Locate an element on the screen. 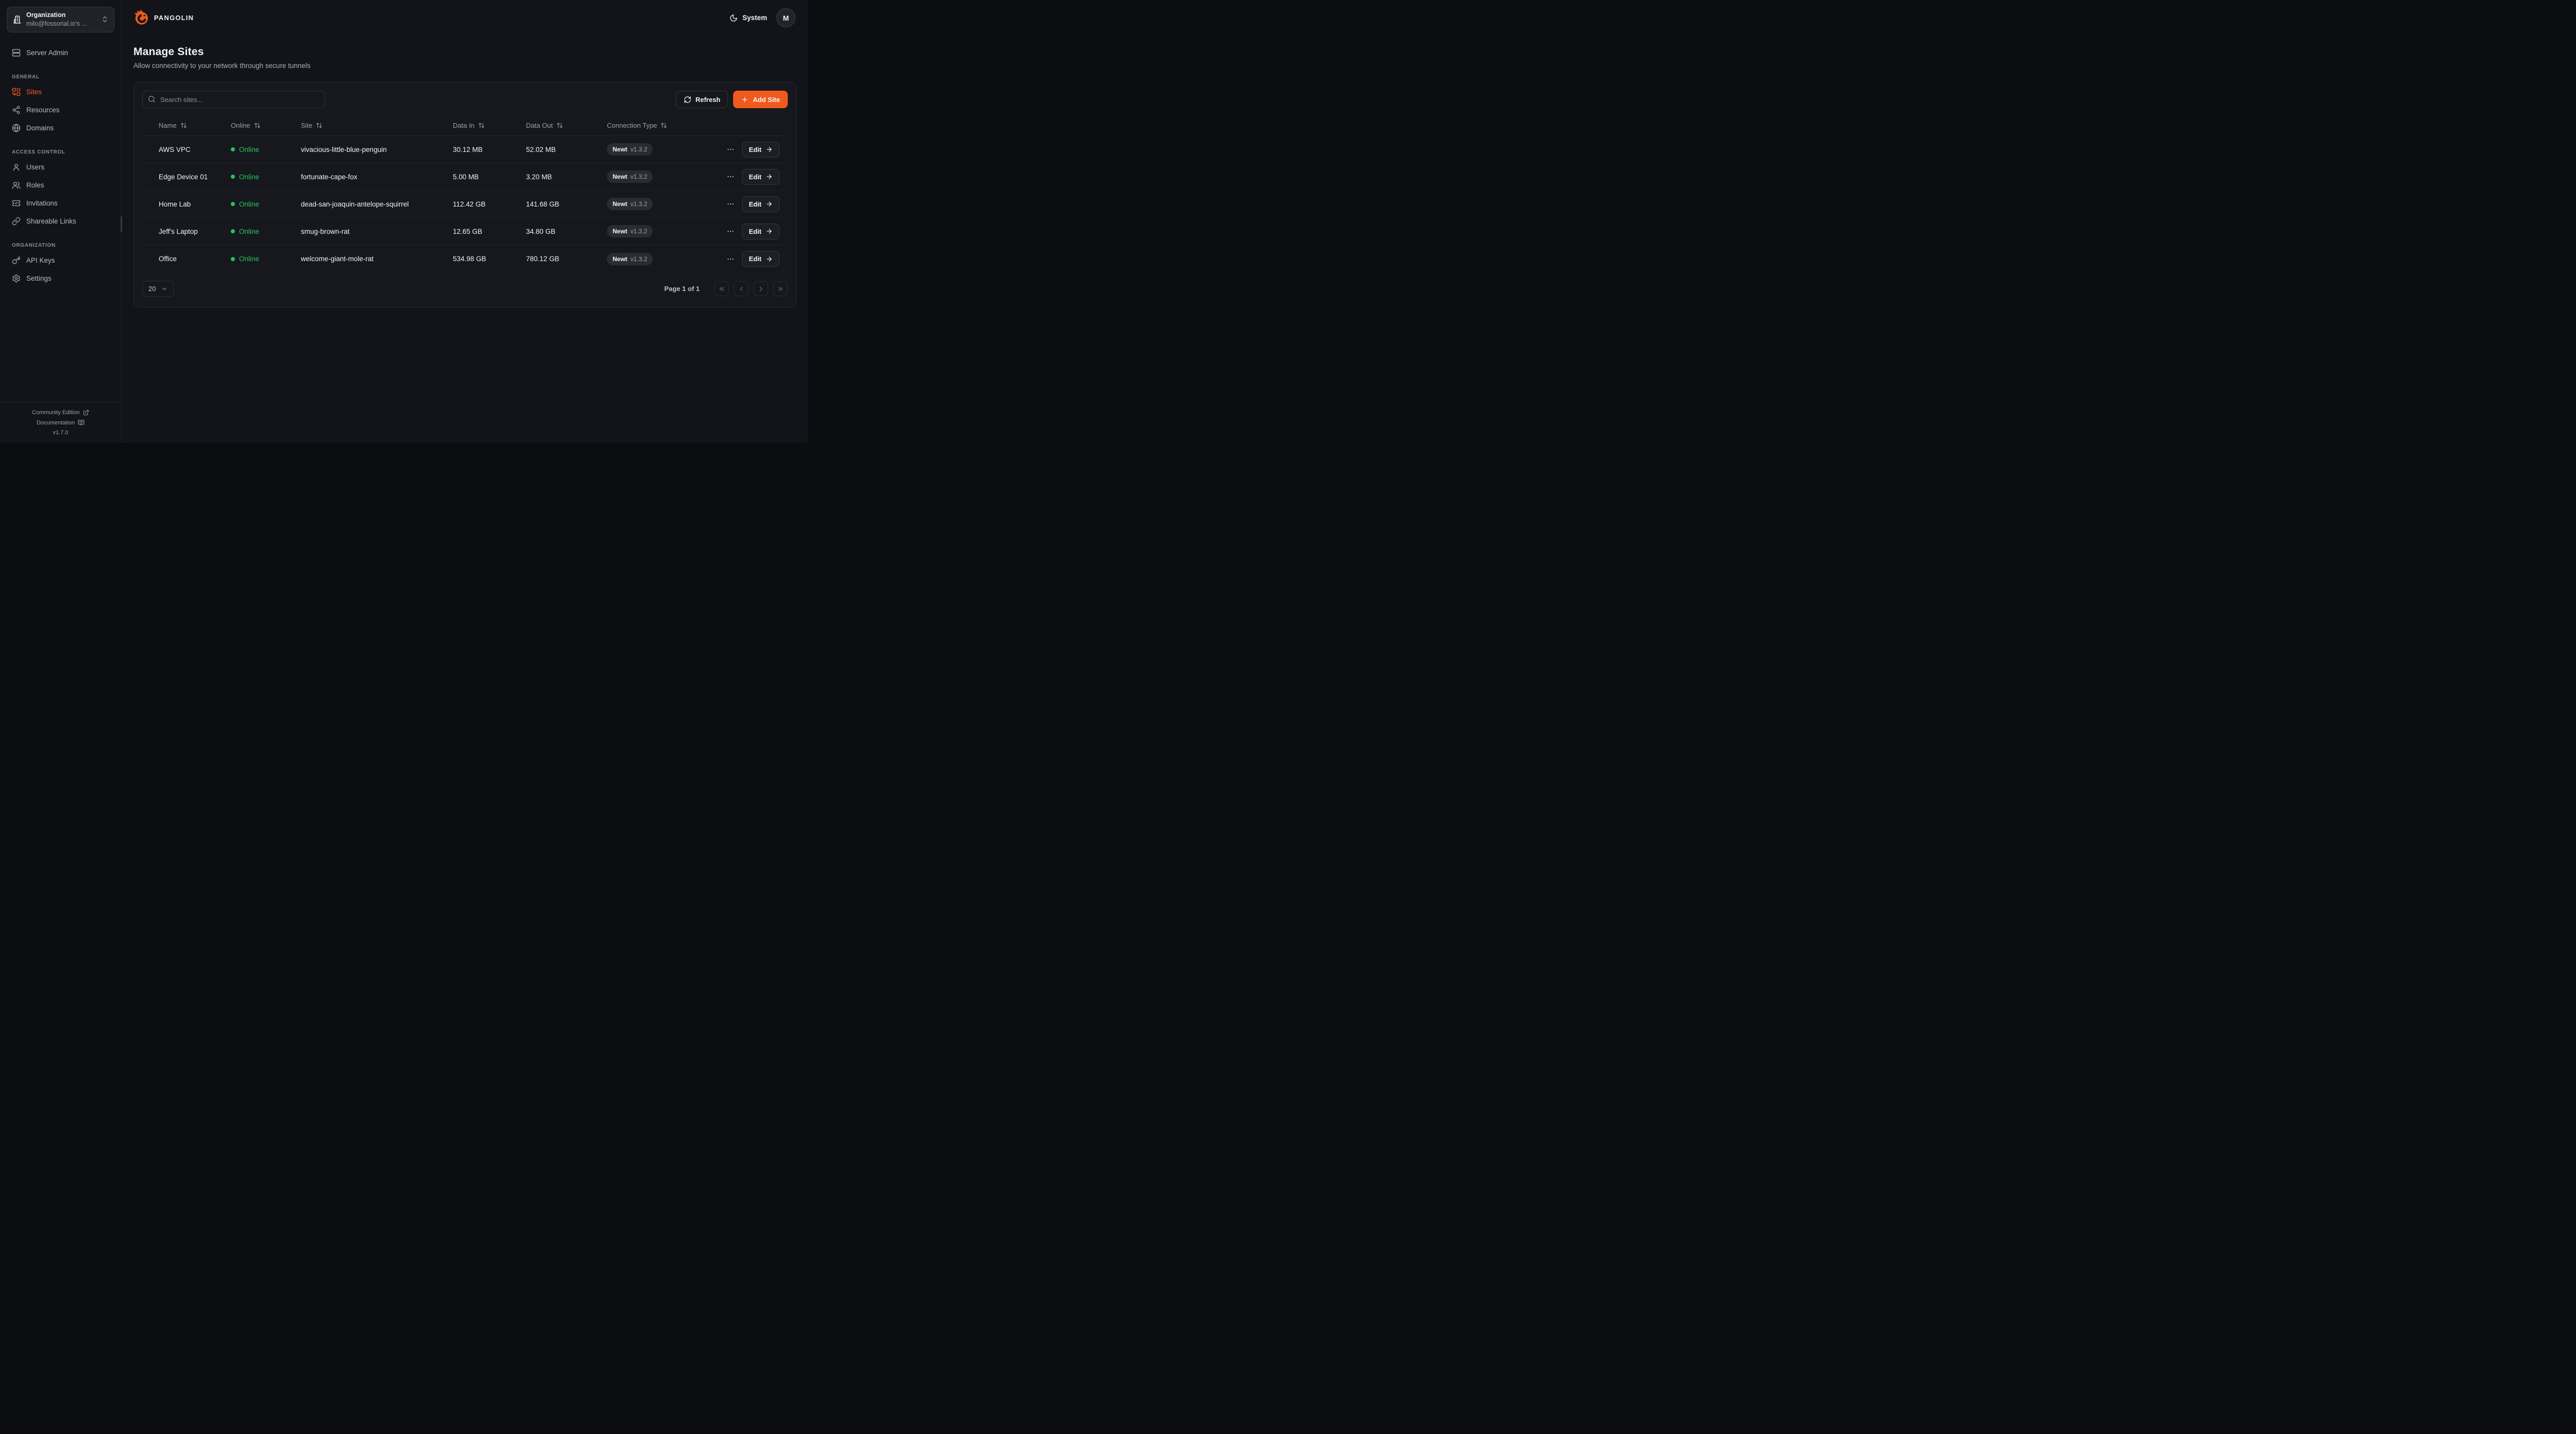 The image size is (2576, 1434). community-edition-link: Community Edition is located at coordinates (60, 412).